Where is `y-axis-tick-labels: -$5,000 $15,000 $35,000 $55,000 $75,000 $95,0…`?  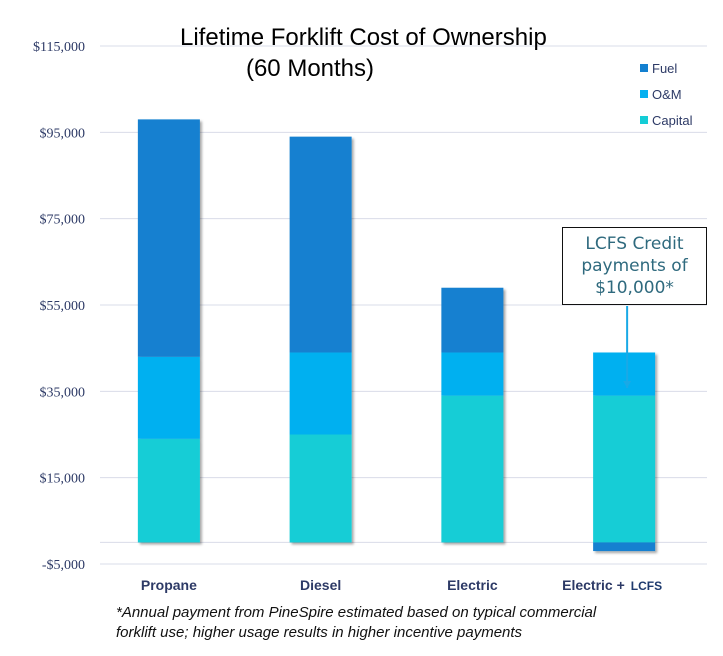 y-axis-tick-labels: -$5,000 $15,000 $35,000 $55,000 $75,000 $95,0… is located at coordinates (59, 306).